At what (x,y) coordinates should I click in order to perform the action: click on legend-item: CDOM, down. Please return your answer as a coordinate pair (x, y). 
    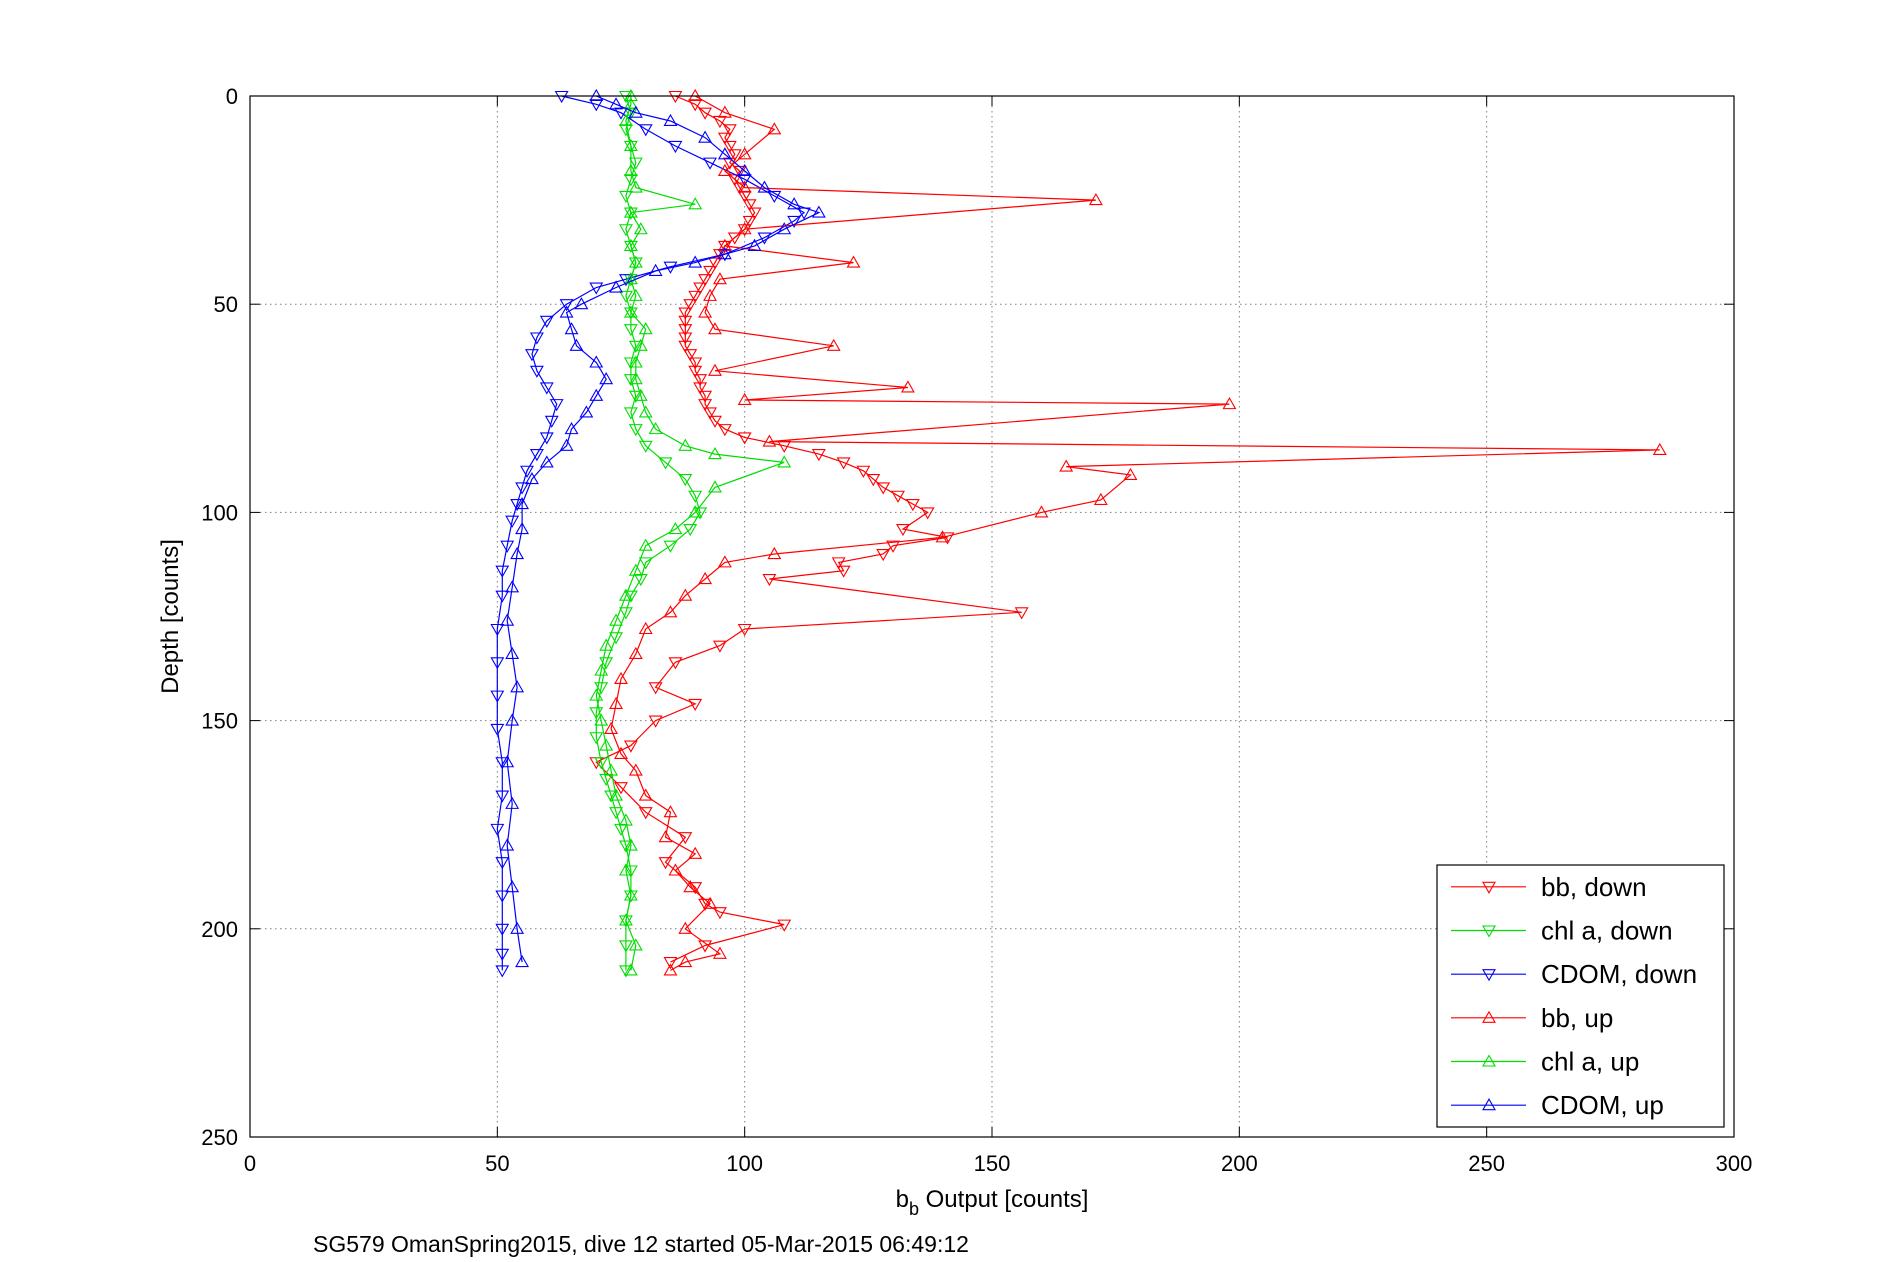
    Looking at the image, I should click on (1574, 974).